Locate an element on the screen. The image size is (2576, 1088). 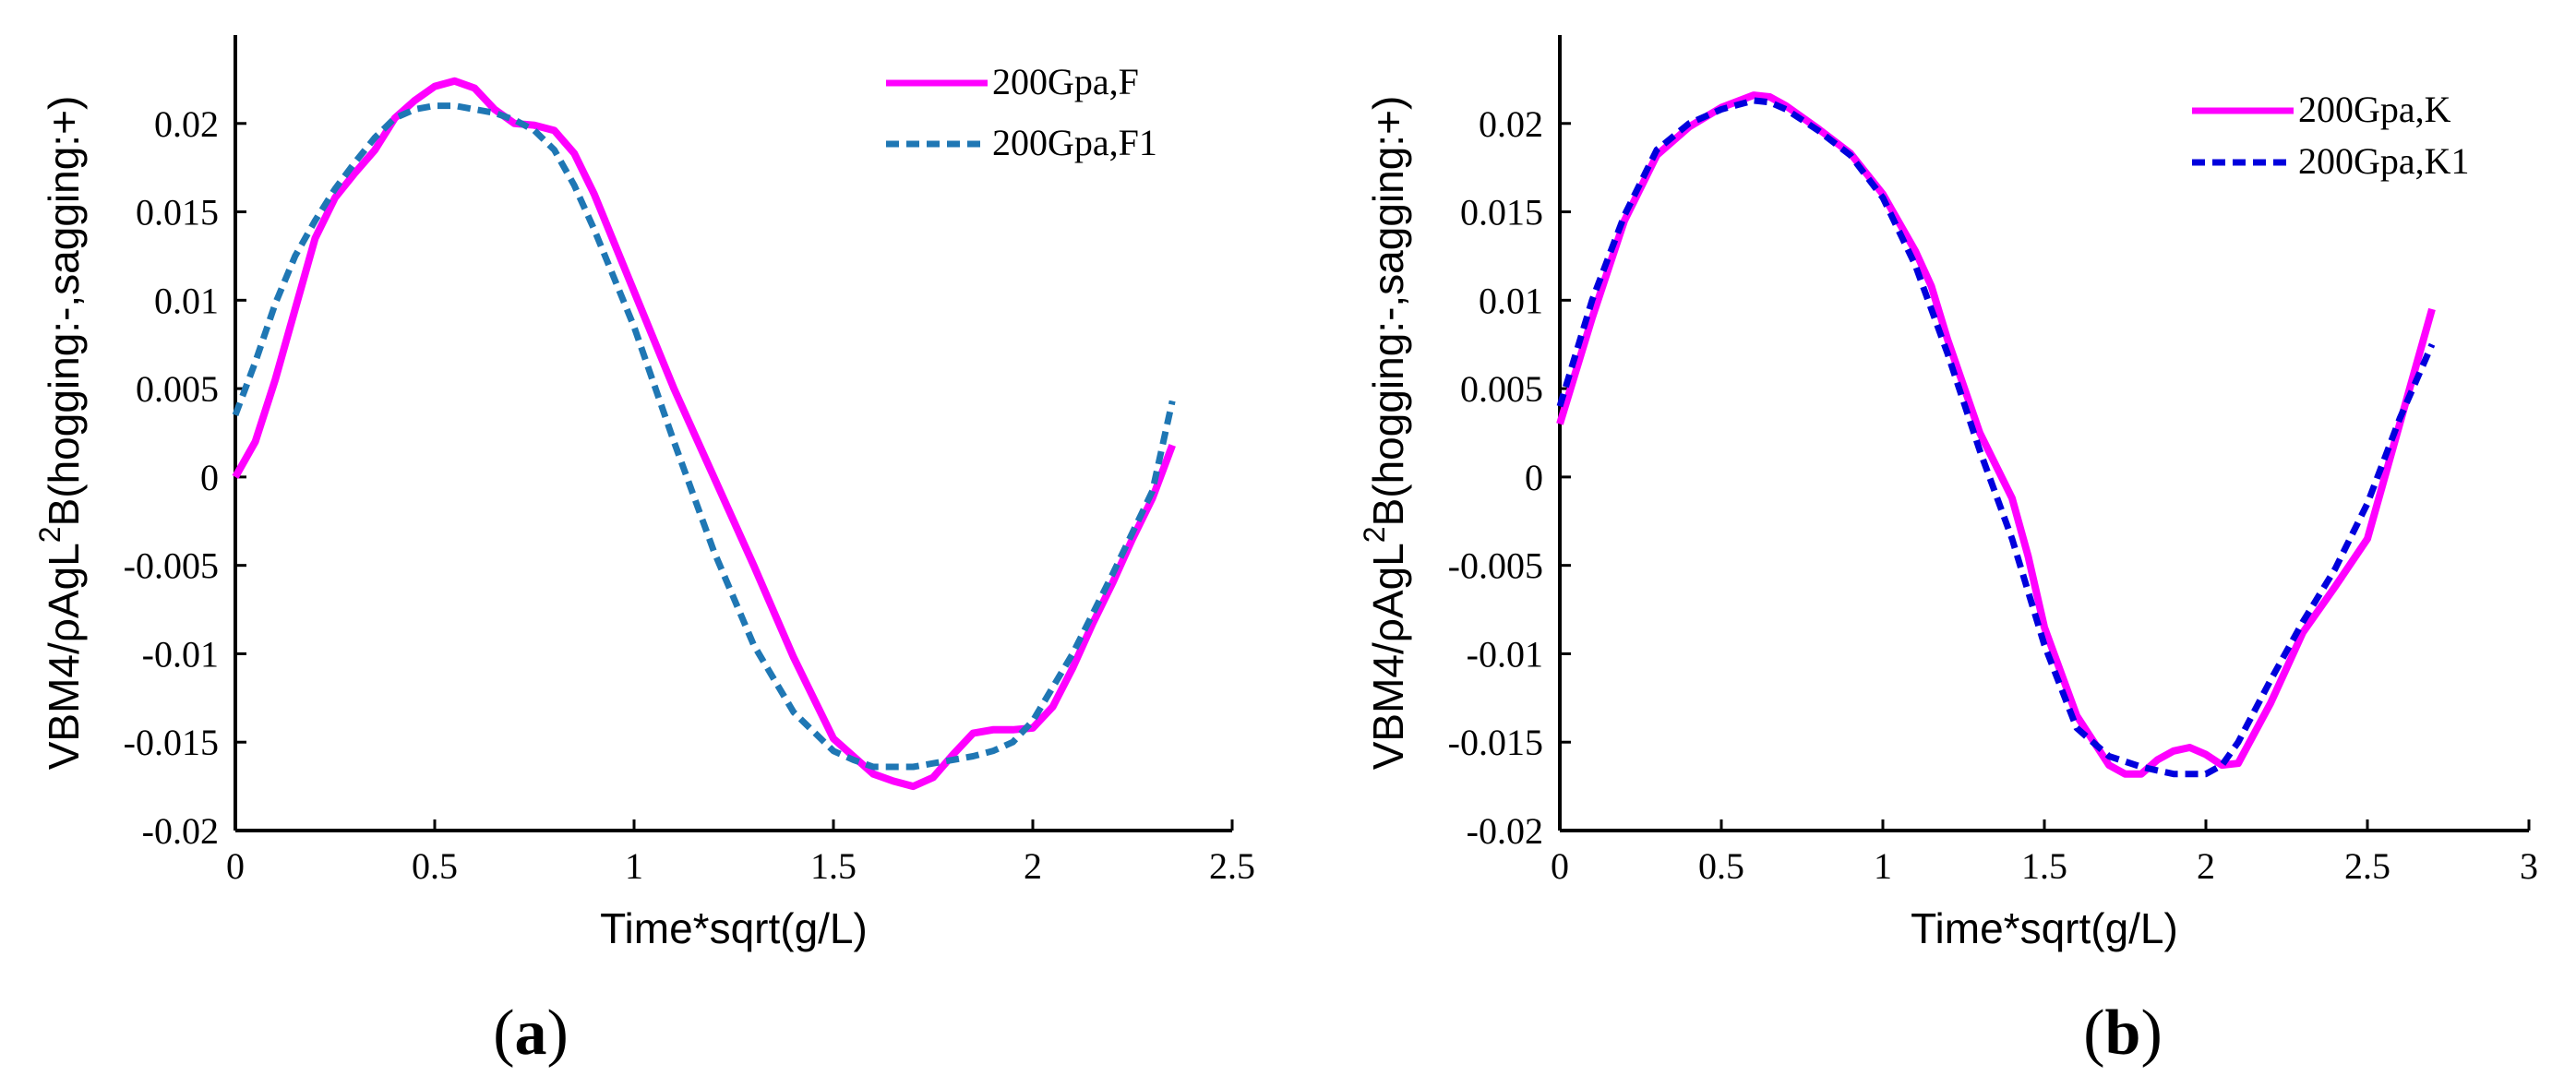
chart-b-x-tick-label: 0 is located at coordinates (1560, 866).